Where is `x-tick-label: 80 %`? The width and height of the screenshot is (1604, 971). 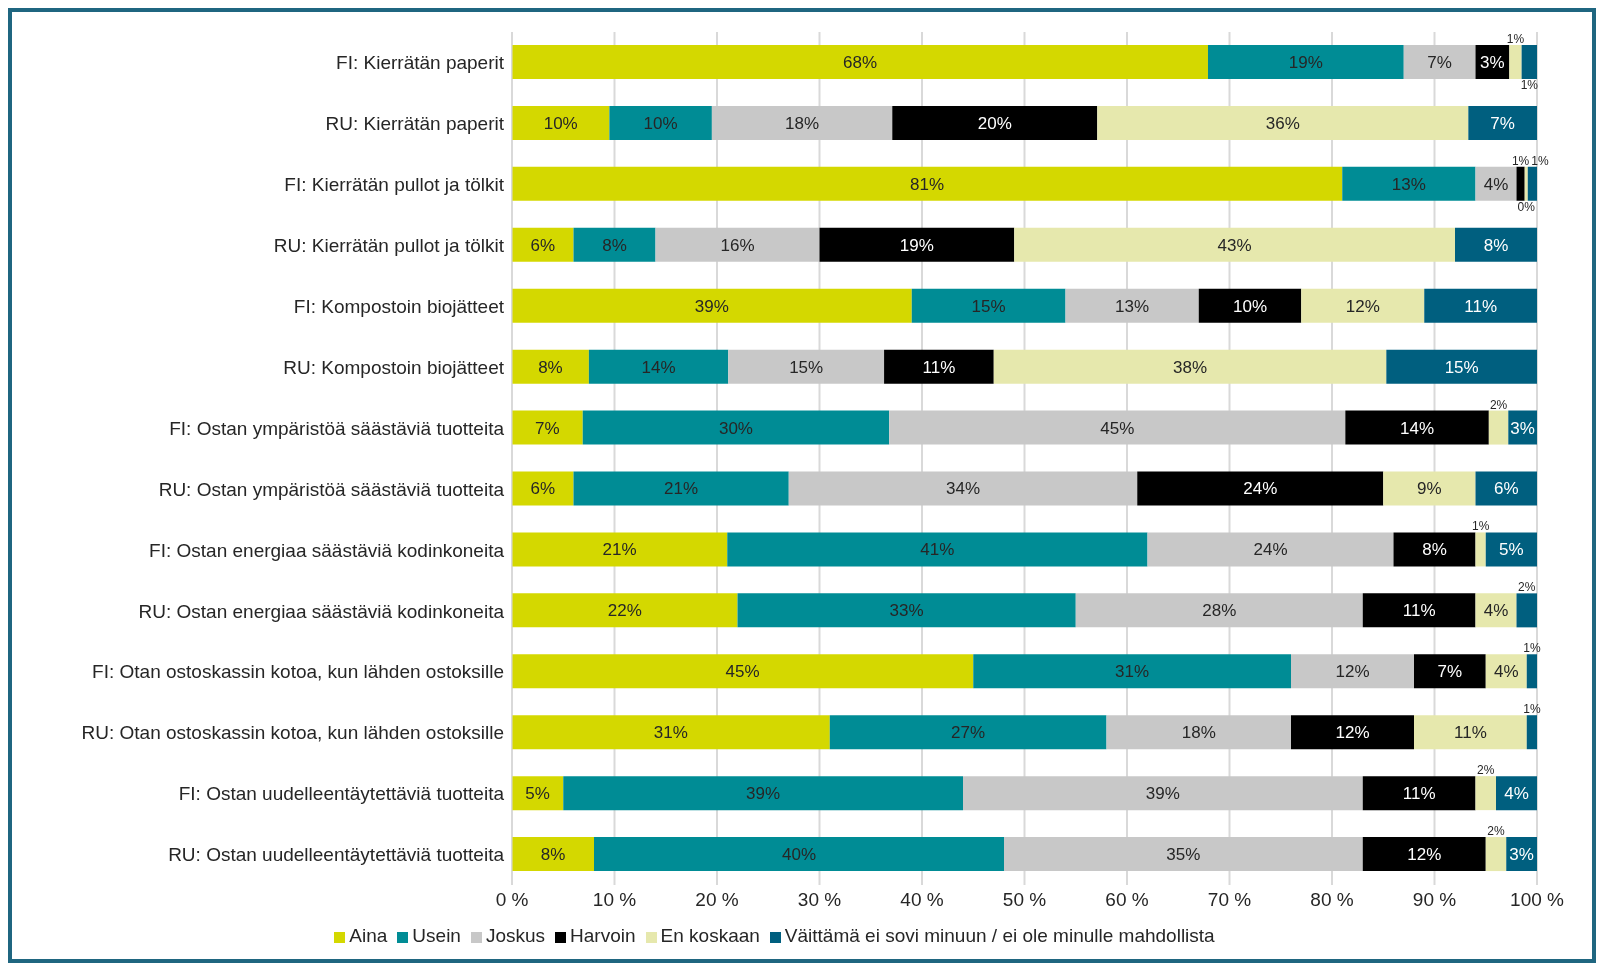
x-tick-label: 80 % is located at coordinates (1332, 900).